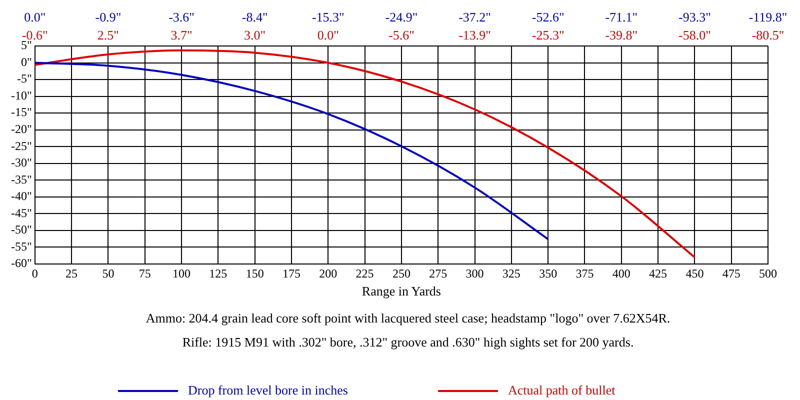 This screenshot has height=400, width=800. I want to click on x-tick-label: 75, so click(144, 273).